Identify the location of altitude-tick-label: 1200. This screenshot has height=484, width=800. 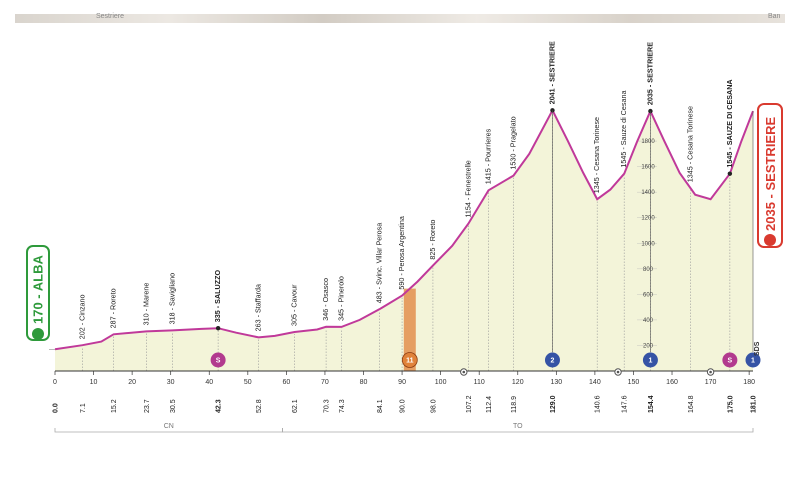
(648, 219).